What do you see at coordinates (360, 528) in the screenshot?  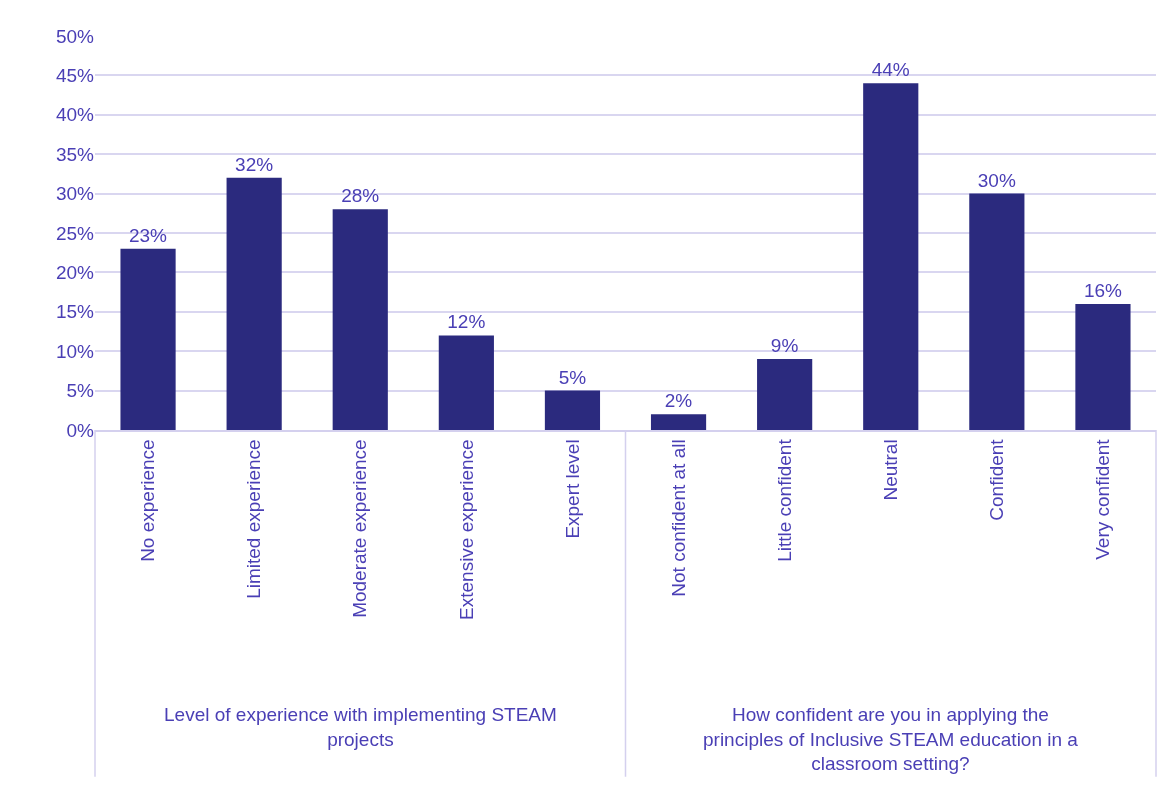 I see `x-tick-label: Moderate experience` at bounding box center [360, 528].